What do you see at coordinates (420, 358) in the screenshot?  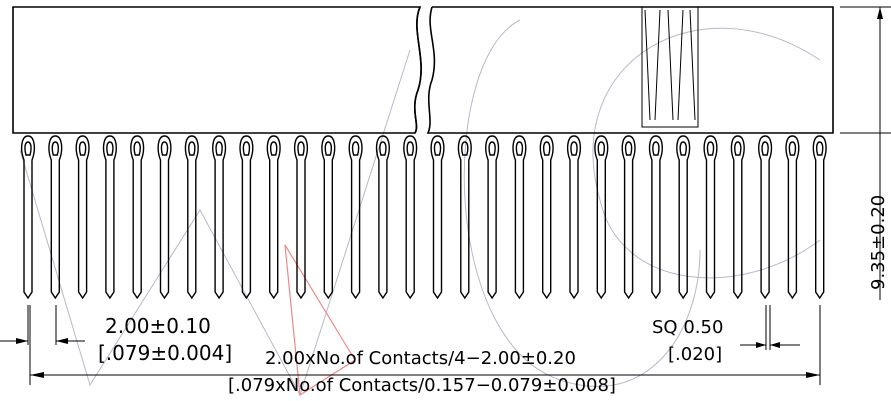 I see `length-label: 2.00xNo.of Contacts/4−2.00±0.20` at bounding box center [420, 358].